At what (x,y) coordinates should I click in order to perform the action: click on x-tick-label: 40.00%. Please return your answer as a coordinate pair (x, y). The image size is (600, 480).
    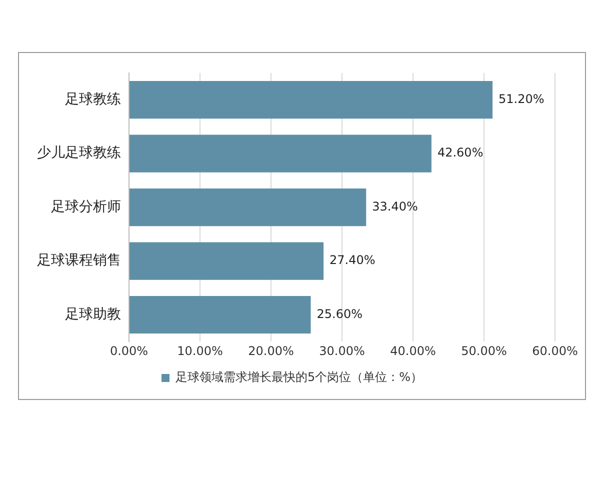
    Looking at the image, I should click on (413, 351).